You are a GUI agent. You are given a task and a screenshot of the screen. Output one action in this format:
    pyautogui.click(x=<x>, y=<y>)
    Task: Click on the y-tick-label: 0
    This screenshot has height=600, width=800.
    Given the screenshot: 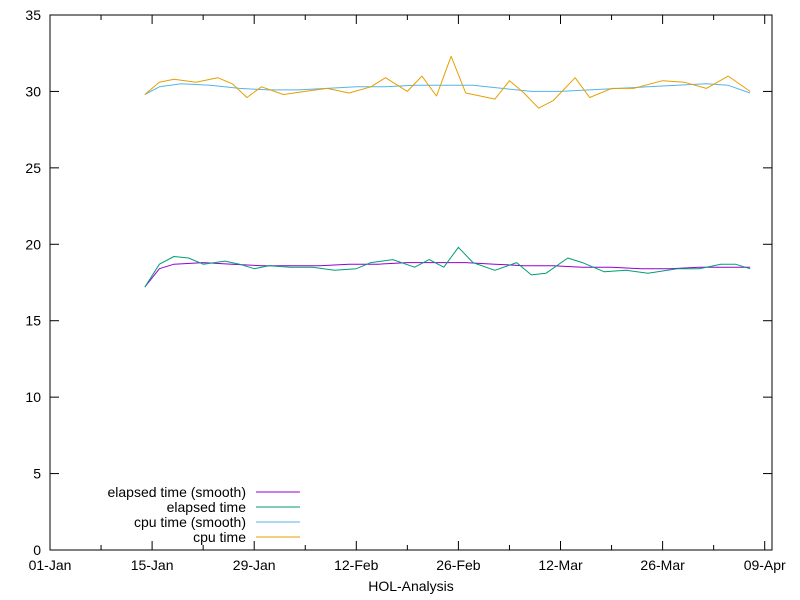 What is the action you would take?
    pyautogui.click(x=37, y=550)
    